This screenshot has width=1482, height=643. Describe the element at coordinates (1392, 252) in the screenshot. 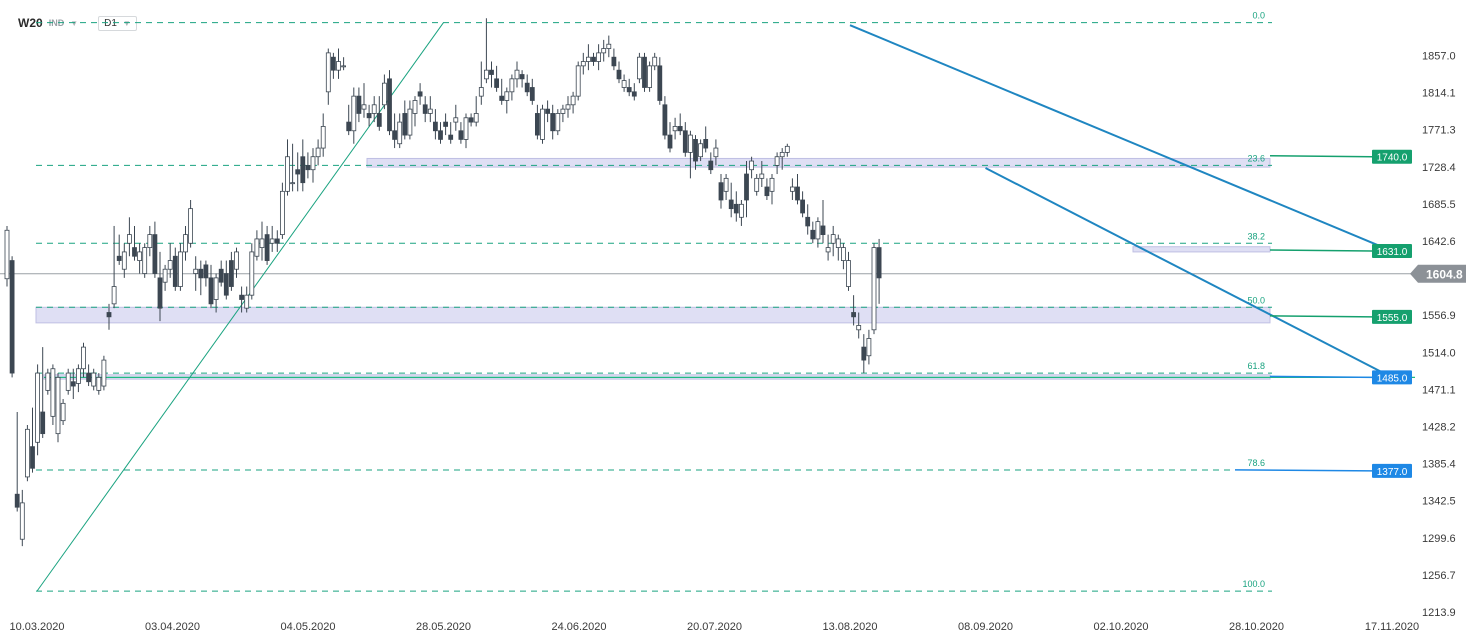

I see `price-tag: 1631.0` at that location.